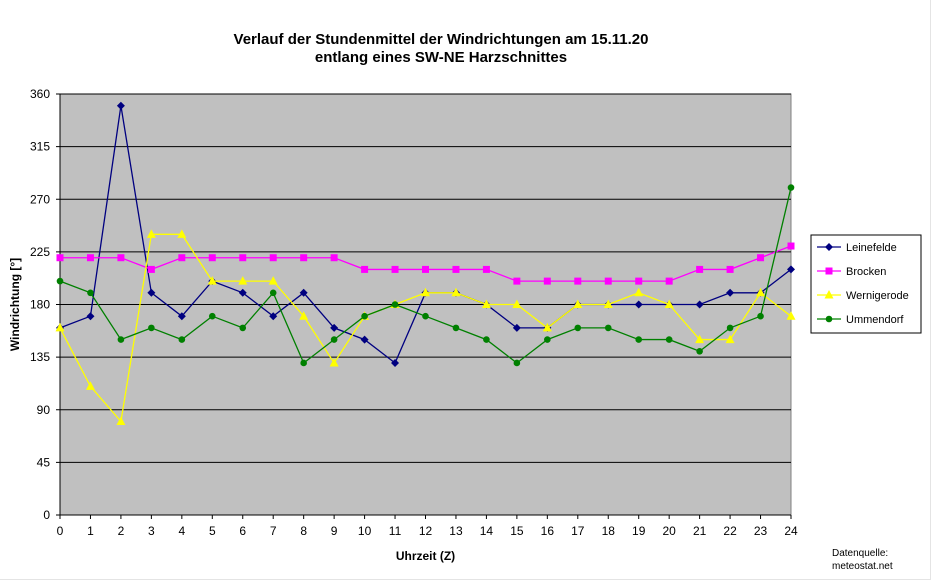  Describe the element at coordinates (151, 531) in the screenshot. I see `x-tick-label: 3` at that location.